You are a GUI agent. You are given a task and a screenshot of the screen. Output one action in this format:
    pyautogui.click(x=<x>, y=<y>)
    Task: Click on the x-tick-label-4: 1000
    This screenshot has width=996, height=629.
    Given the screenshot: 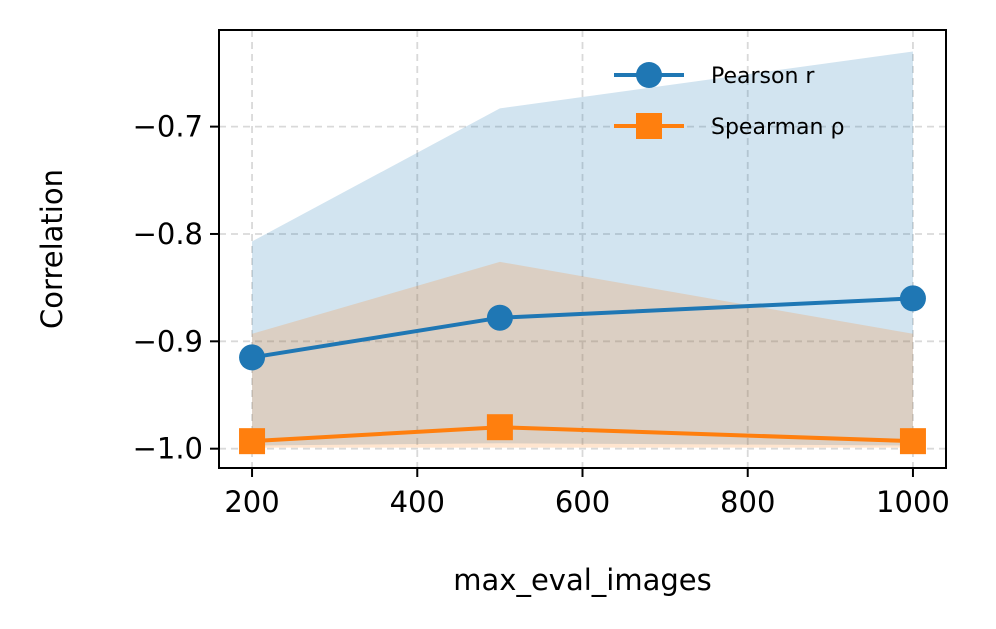 What is the action you would take?
    pyautogui.click(x=913, y=502)
    